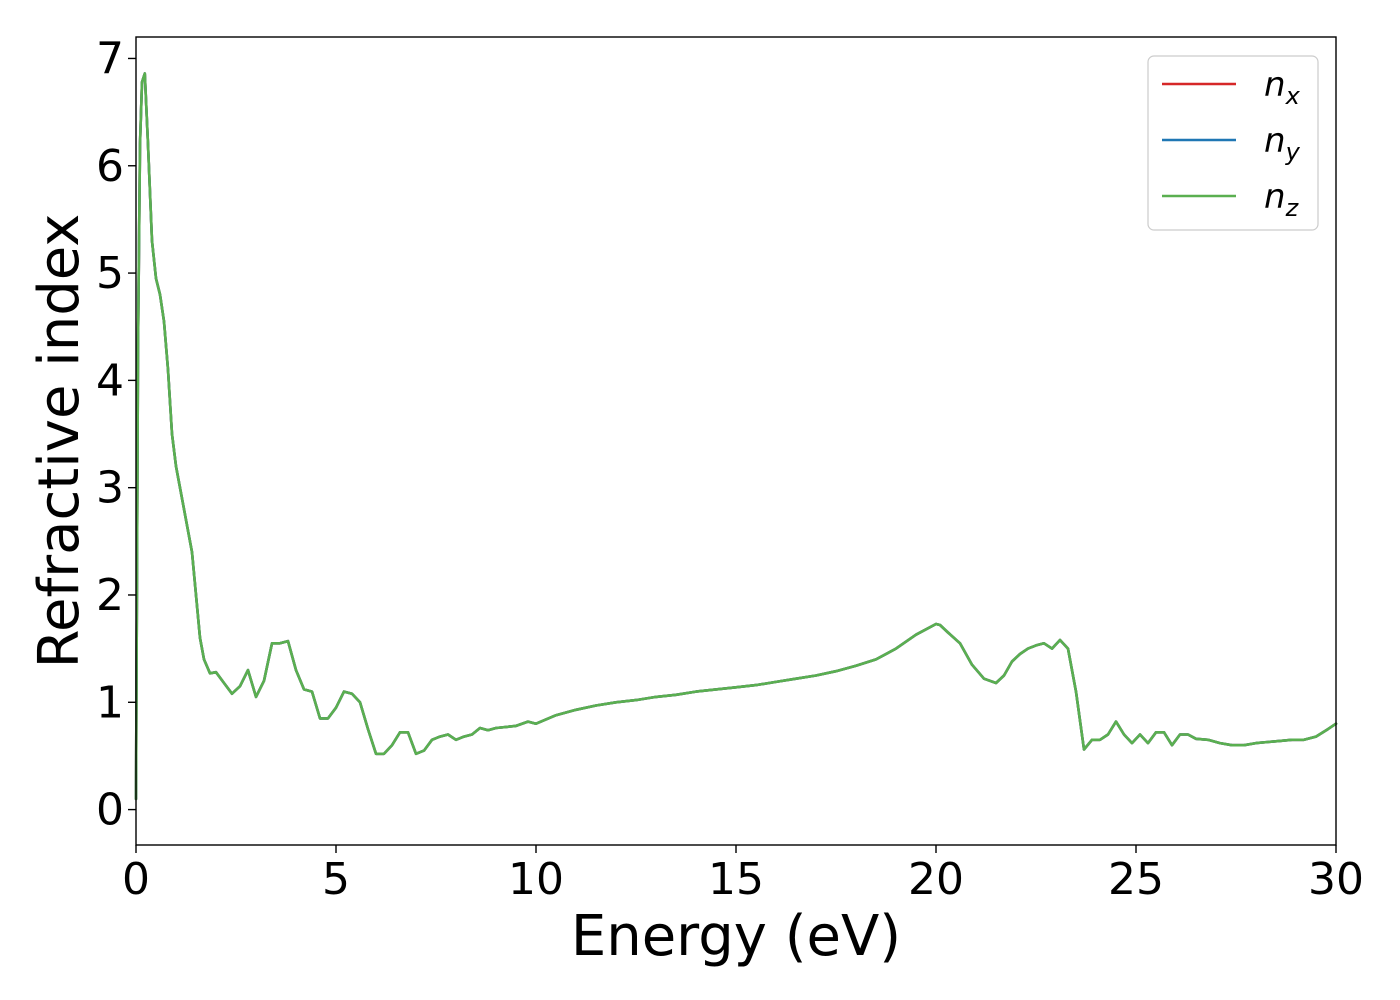 This screenshot has width=1400, height=1000. I want to click on x-axis-title: Energy (eV), so click(736, 936).